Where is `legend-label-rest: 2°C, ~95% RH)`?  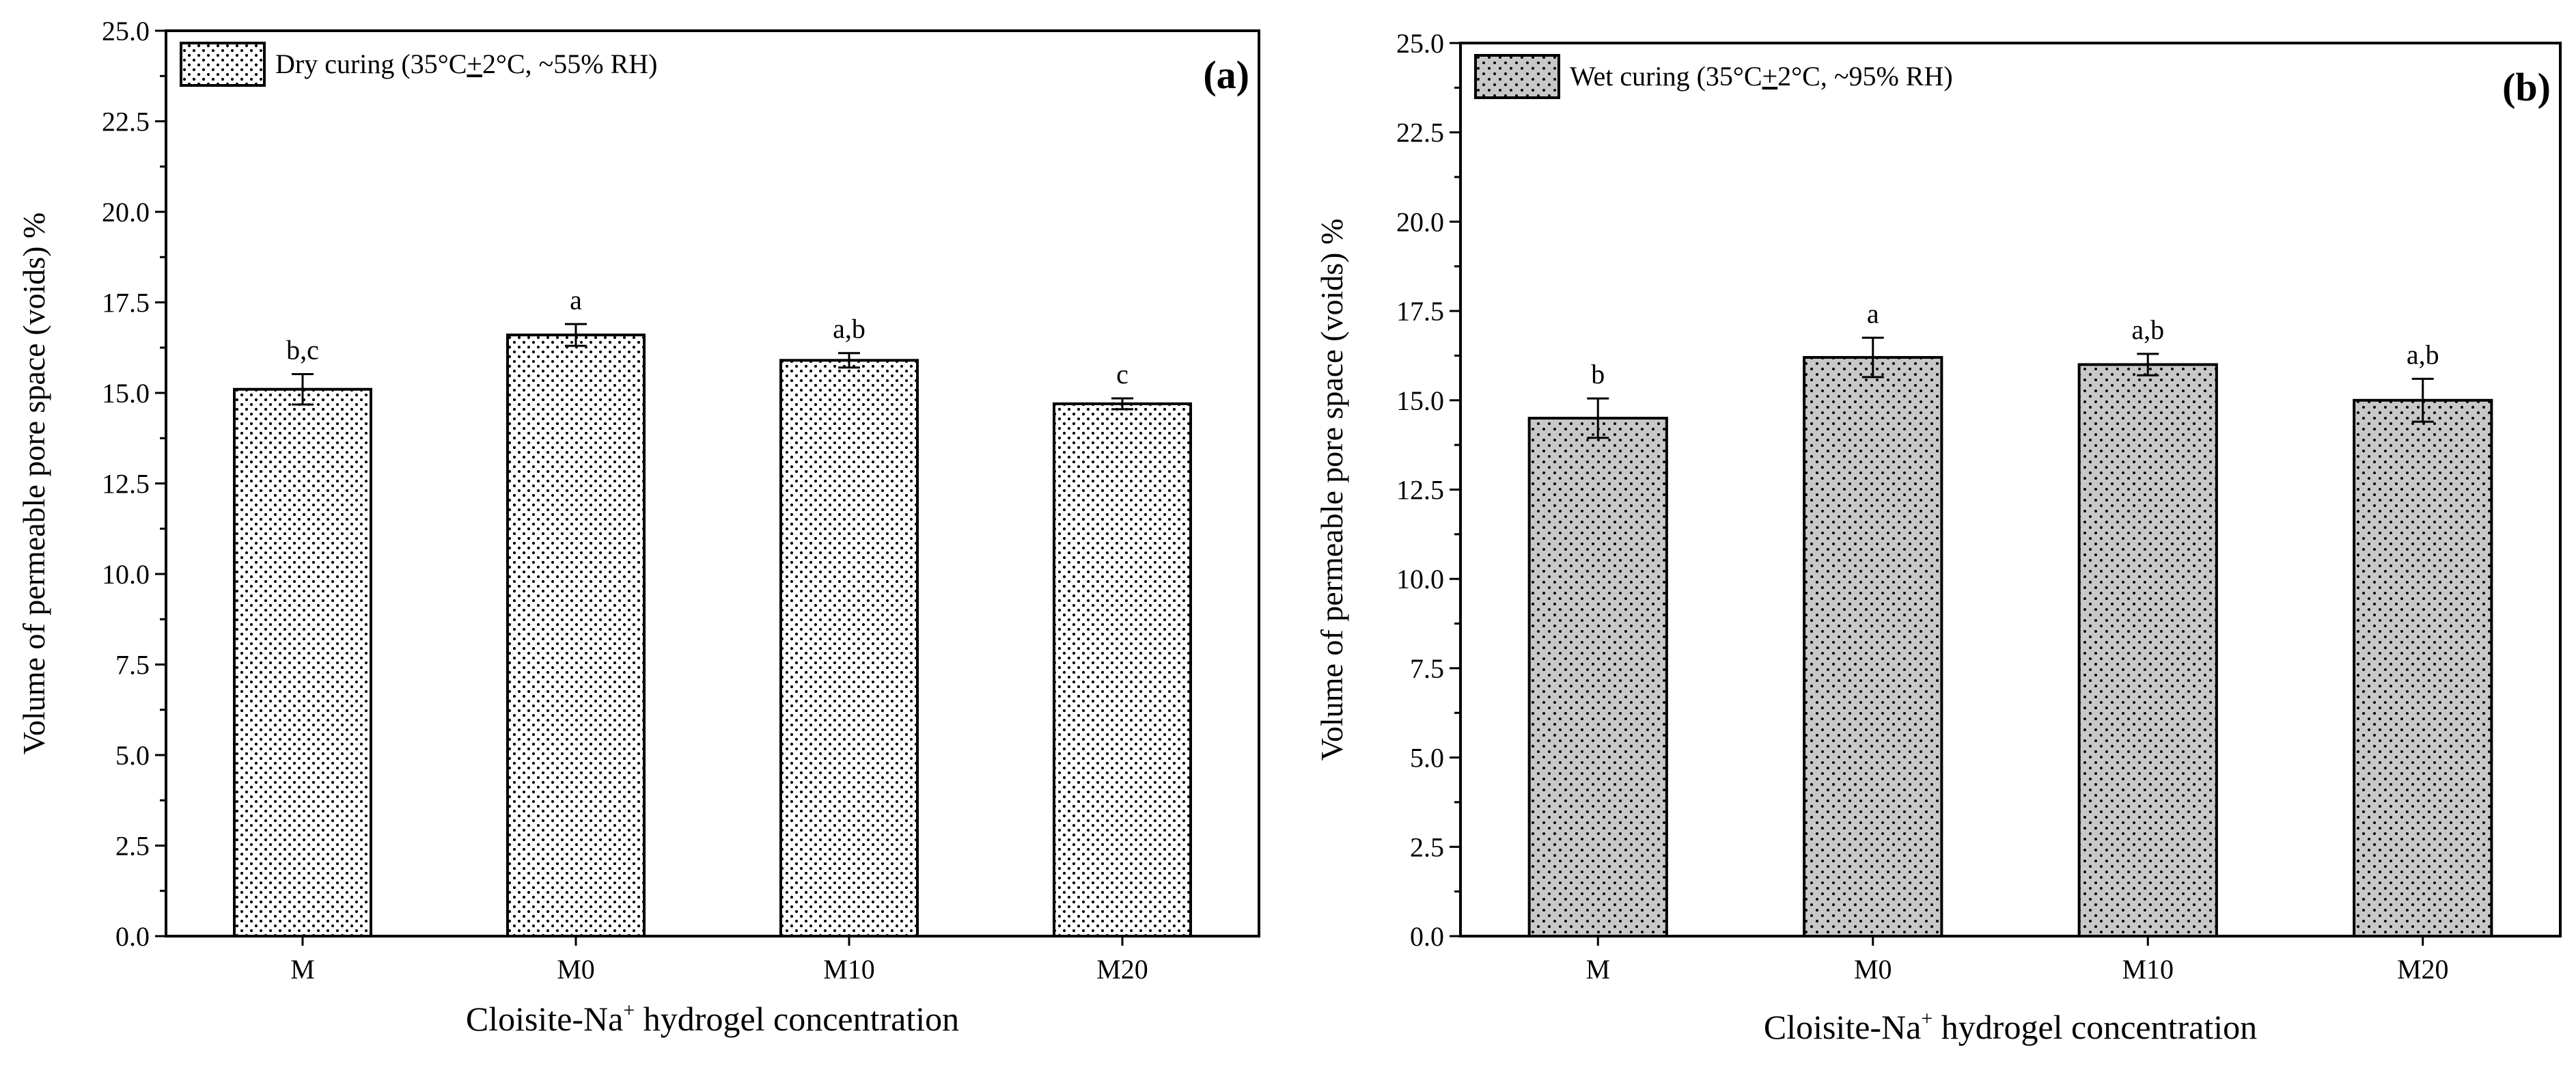
legend-label-rest: 2°C, ~95% RH) is located at coordinates (1865, 76).